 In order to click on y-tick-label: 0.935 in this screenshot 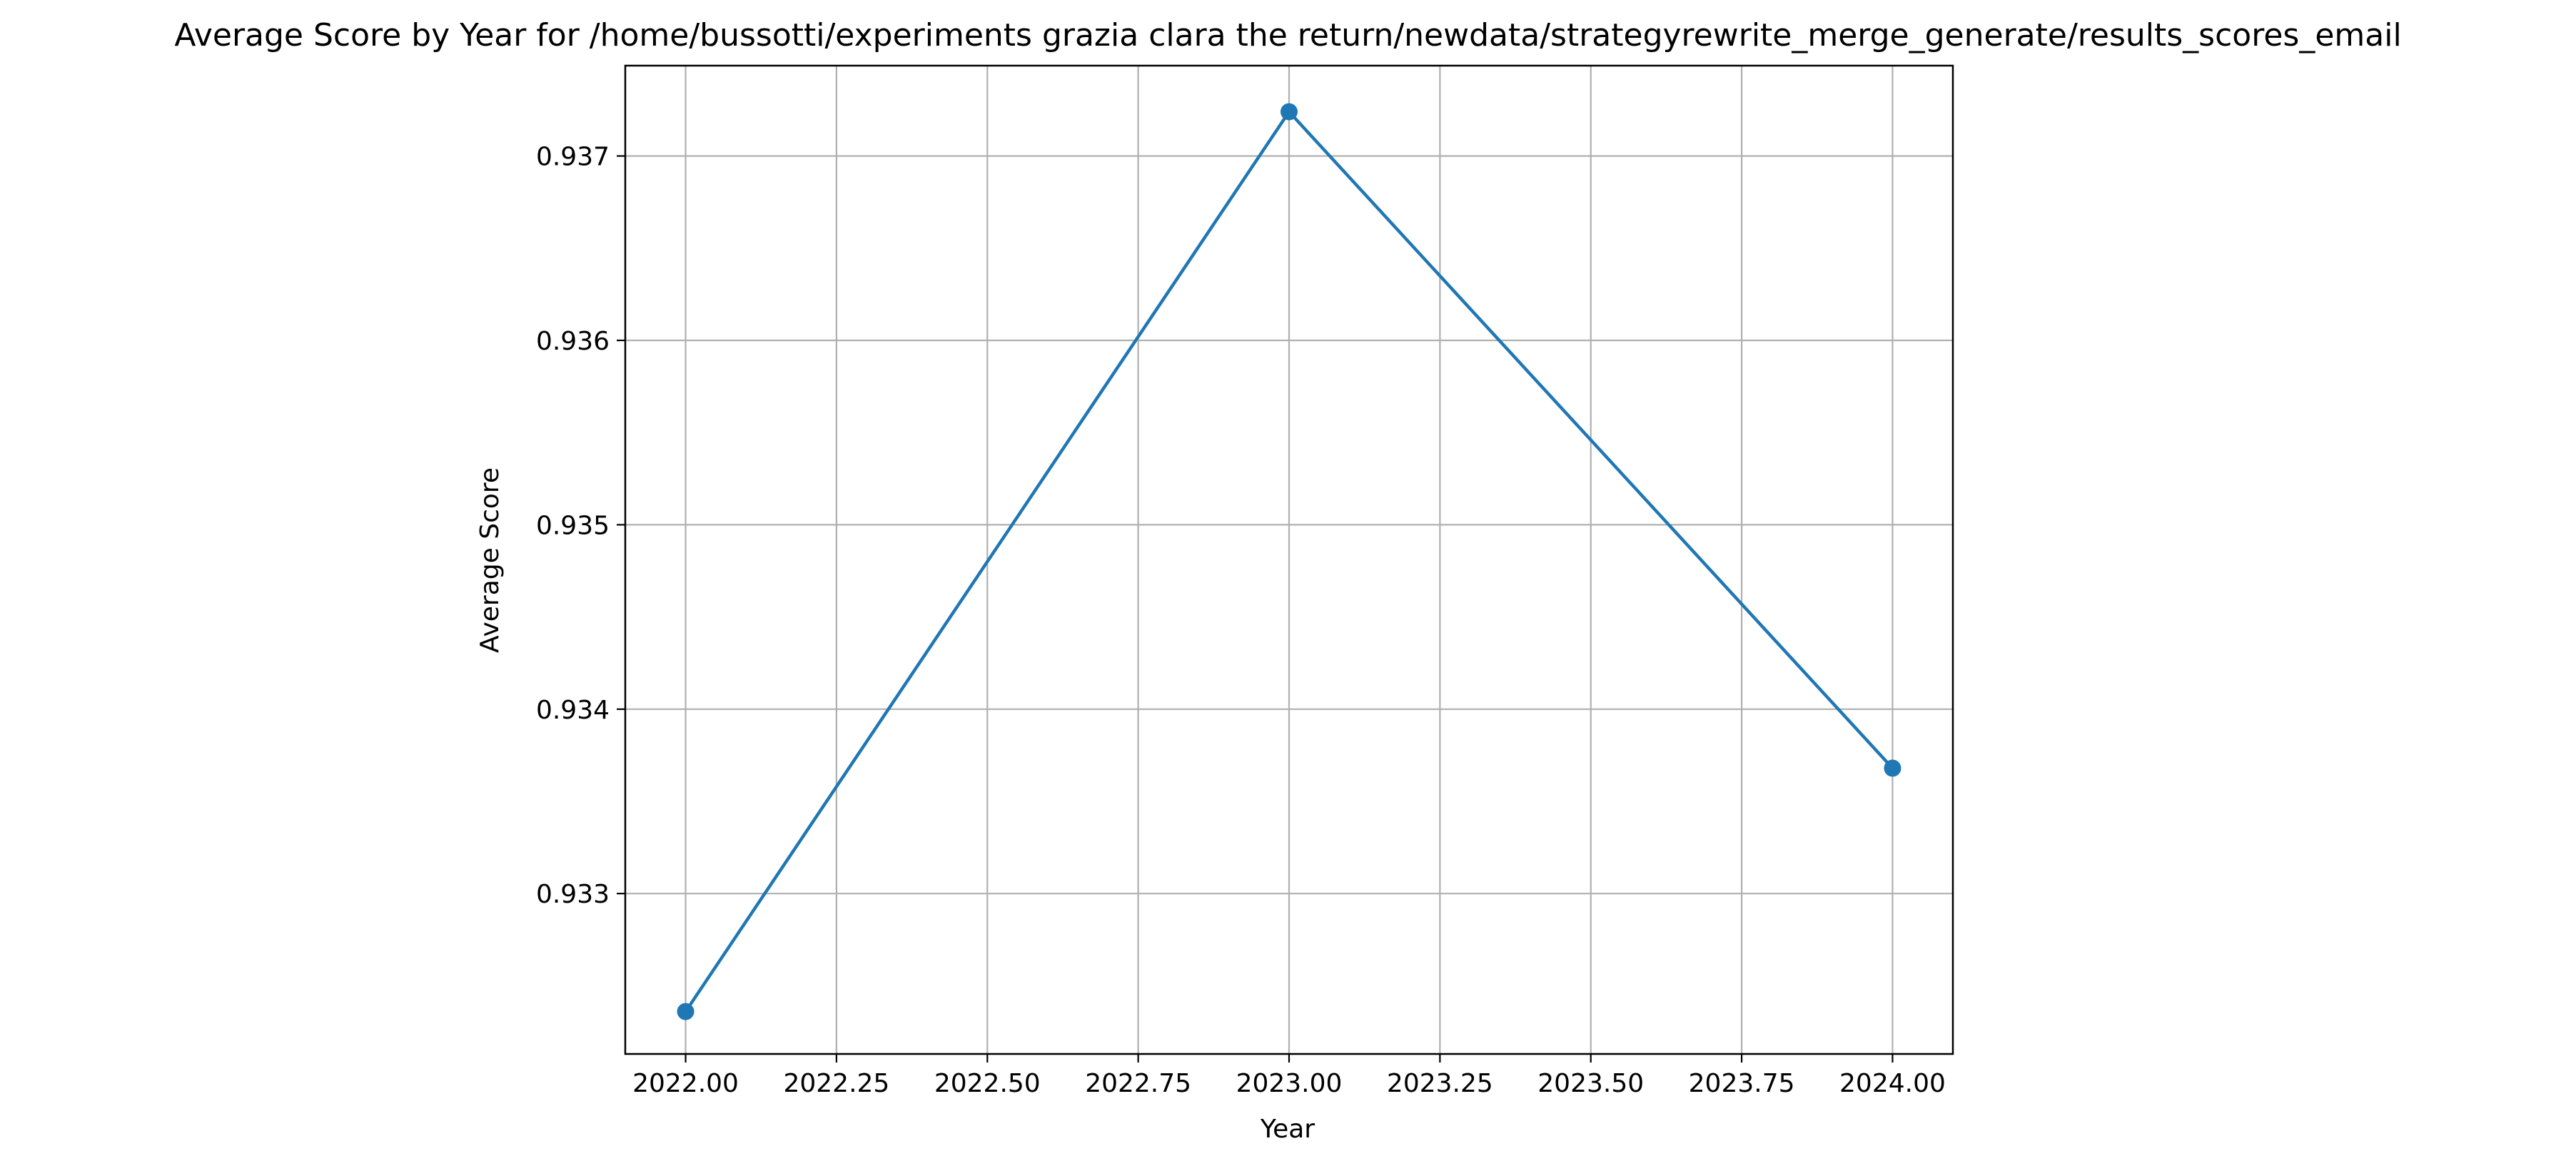, I will do `click(573, 525)`.